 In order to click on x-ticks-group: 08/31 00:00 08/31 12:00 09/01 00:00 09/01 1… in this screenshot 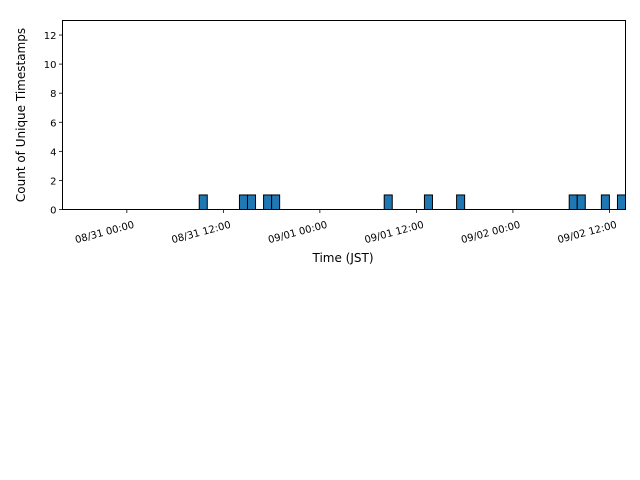, I will do `click(346, 227)`.